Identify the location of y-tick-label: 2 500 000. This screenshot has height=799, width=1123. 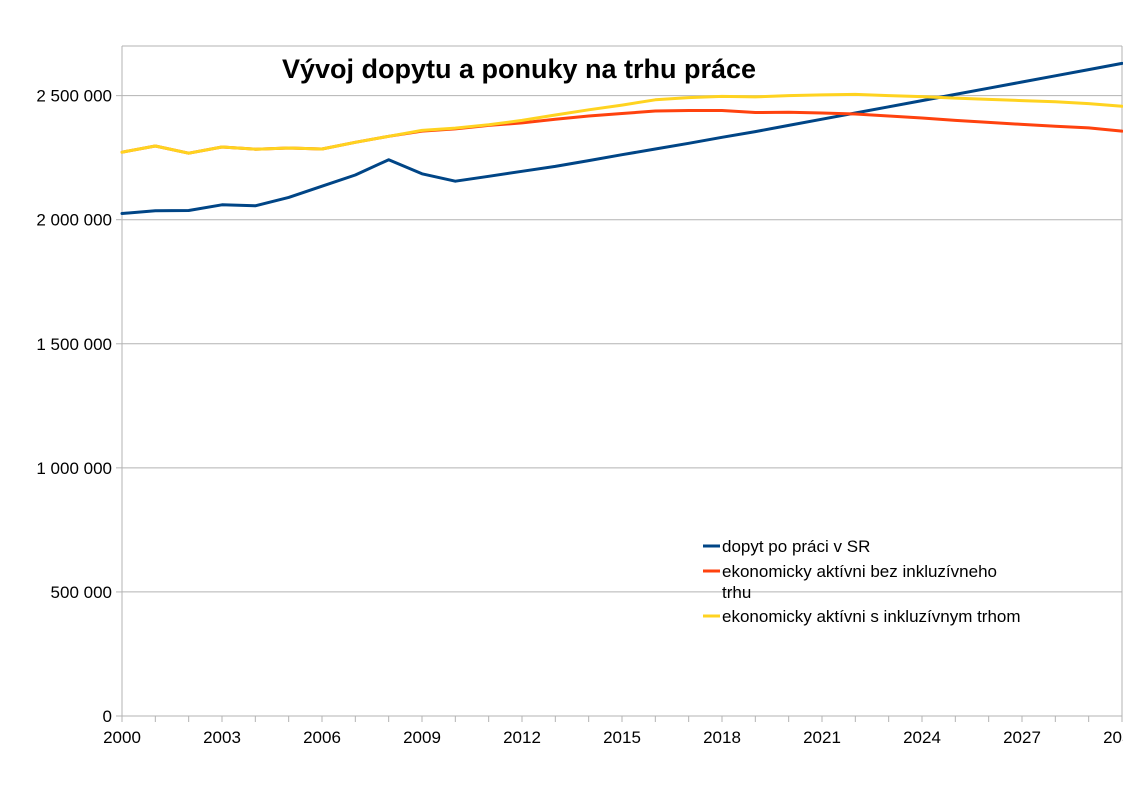
(74, 96).